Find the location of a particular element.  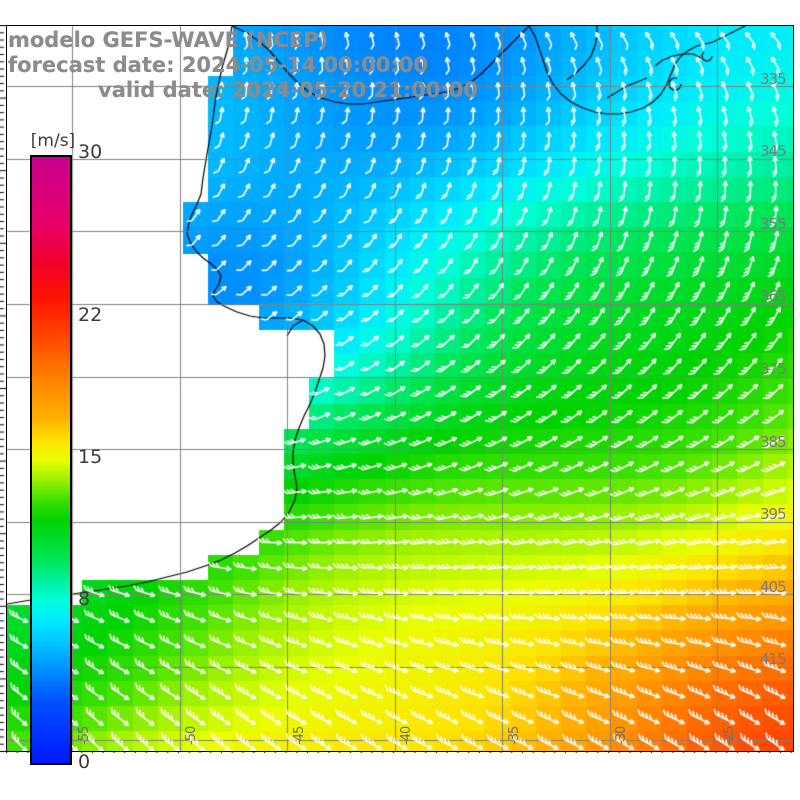

longitude-tick--30: -30 is located at coordinates (621, 735).